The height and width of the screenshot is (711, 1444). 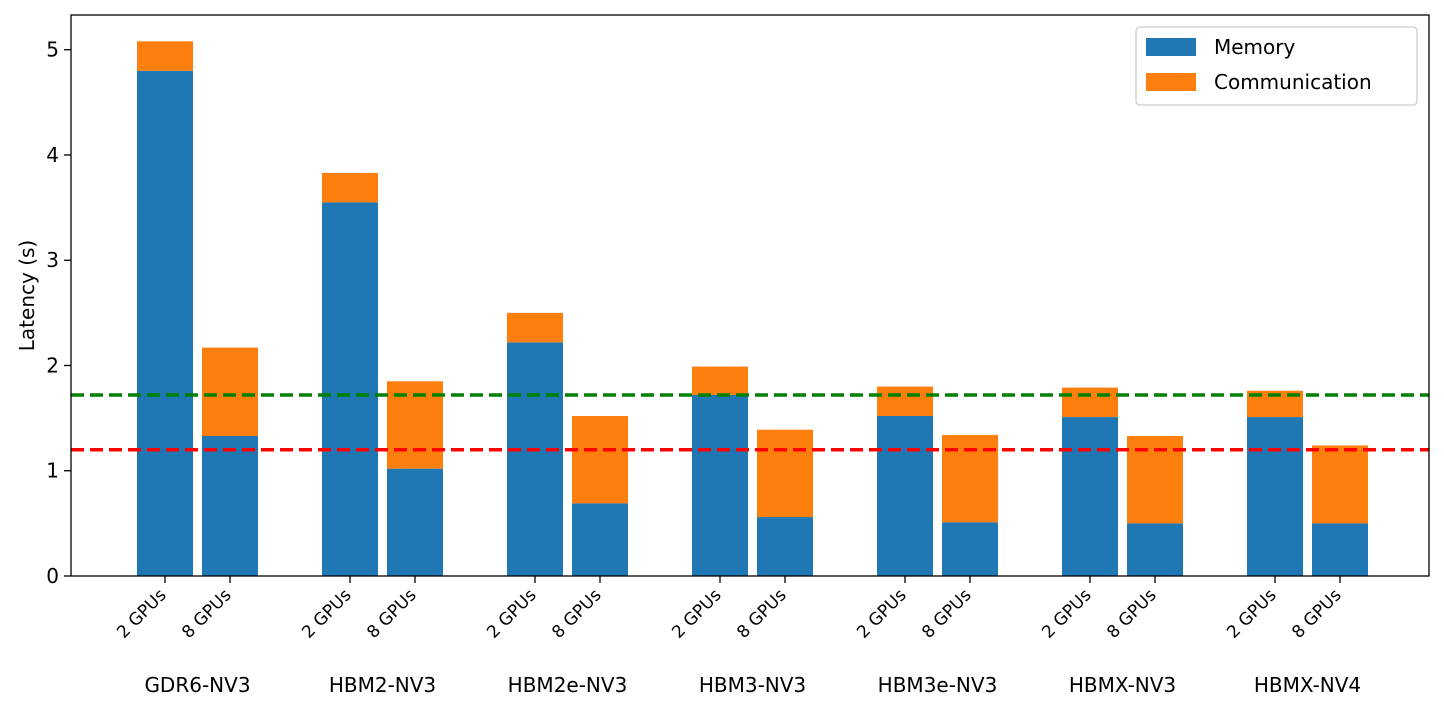 I want to click on x-group-label: GDR6-NV3, so click(x=197, y=685).